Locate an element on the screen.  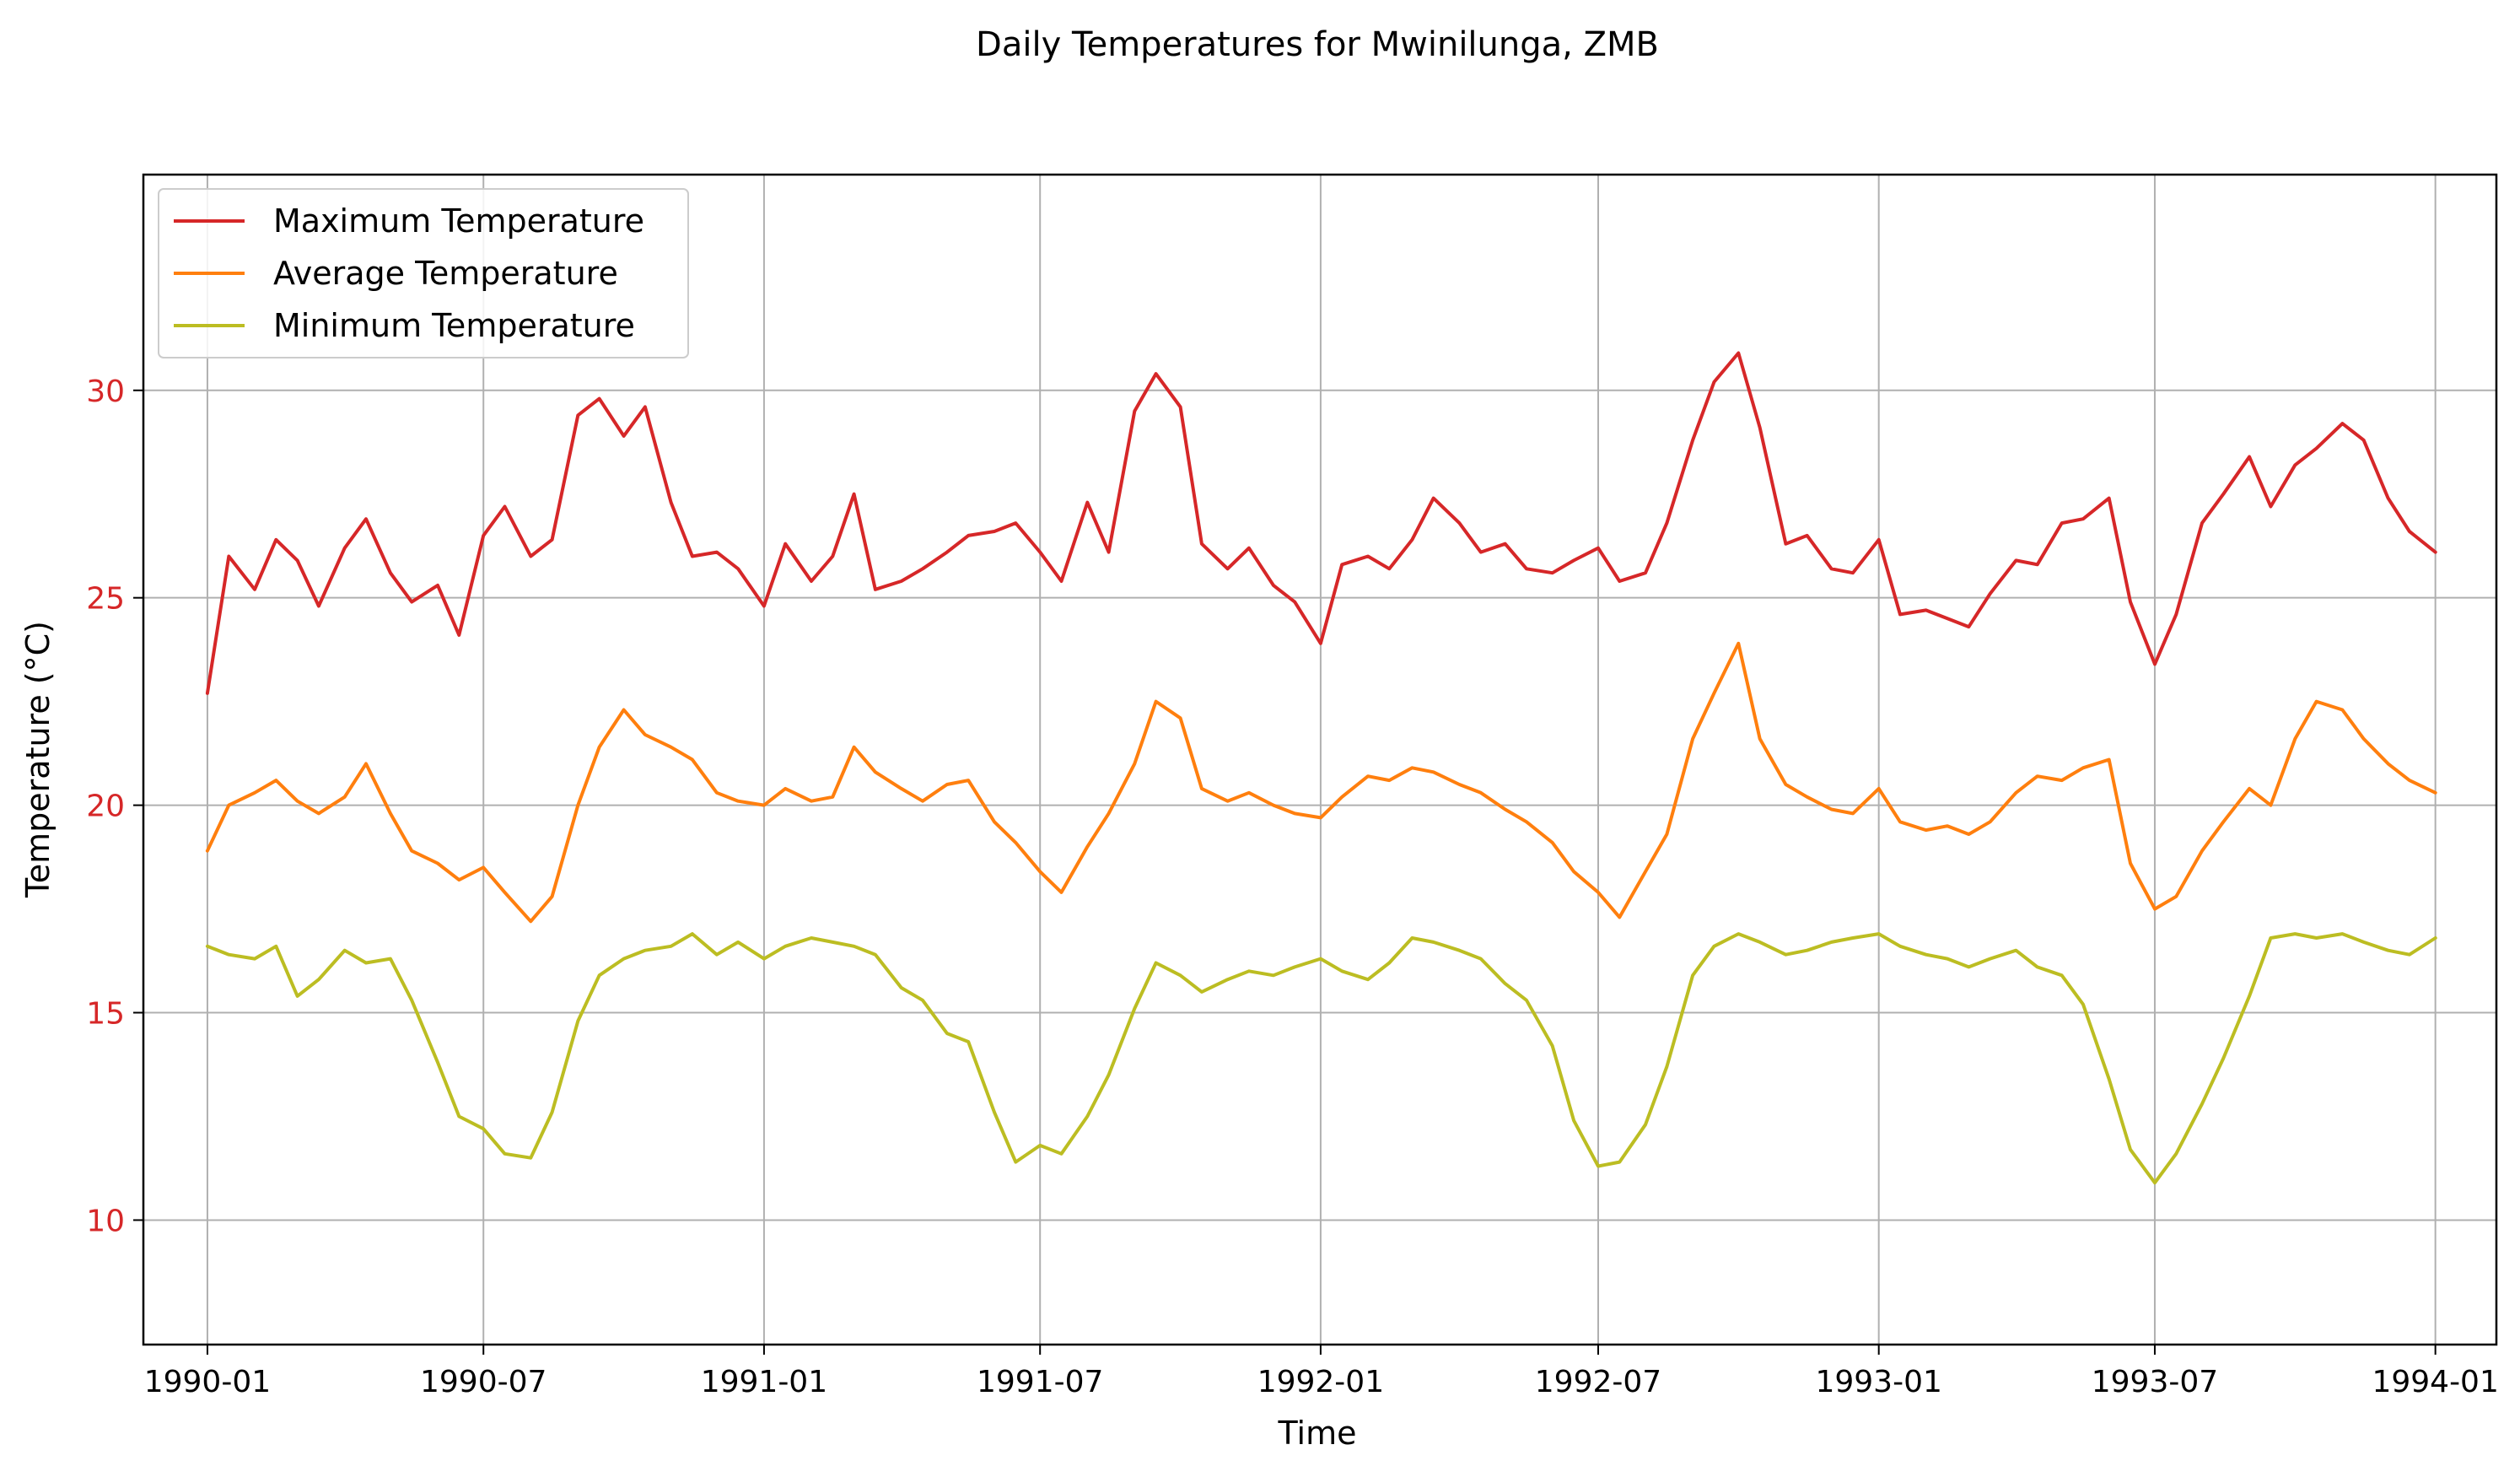
x-tick-label: 1993-01 is located at coordinates (1878, 1382).